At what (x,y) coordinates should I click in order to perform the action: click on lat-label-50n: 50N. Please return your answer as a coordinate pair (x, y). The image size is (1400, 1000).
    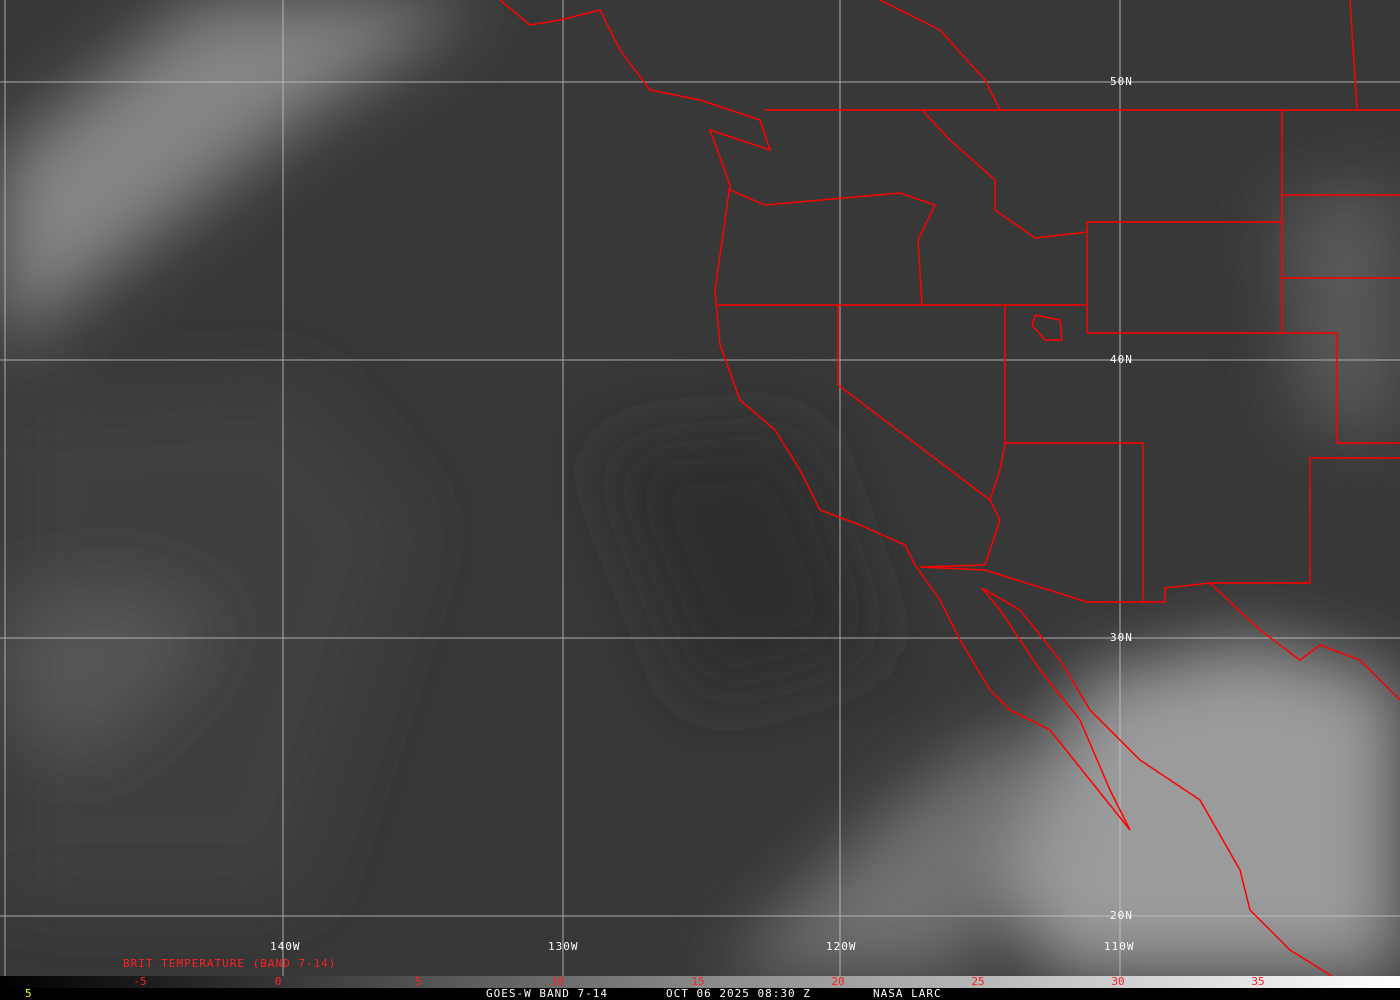
    Looking at the image, I should click on (1121, 81).